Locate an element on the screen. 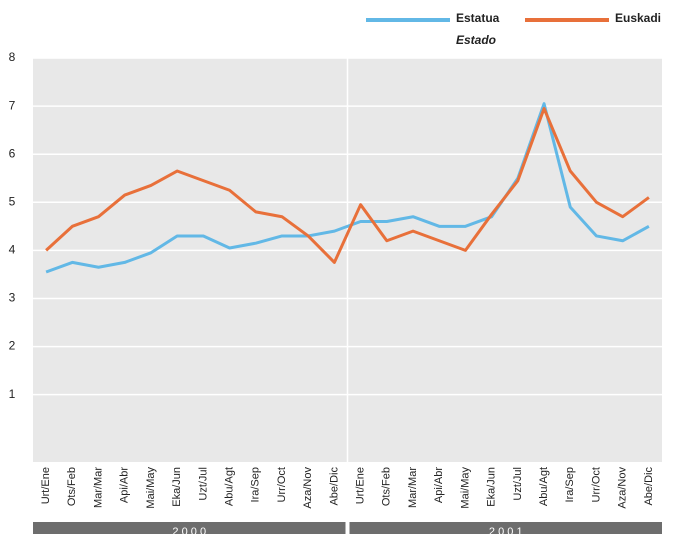 The height and width of the screenshot is (534, 685). legend-label: Euskadi is located at coordinates (638, 18).